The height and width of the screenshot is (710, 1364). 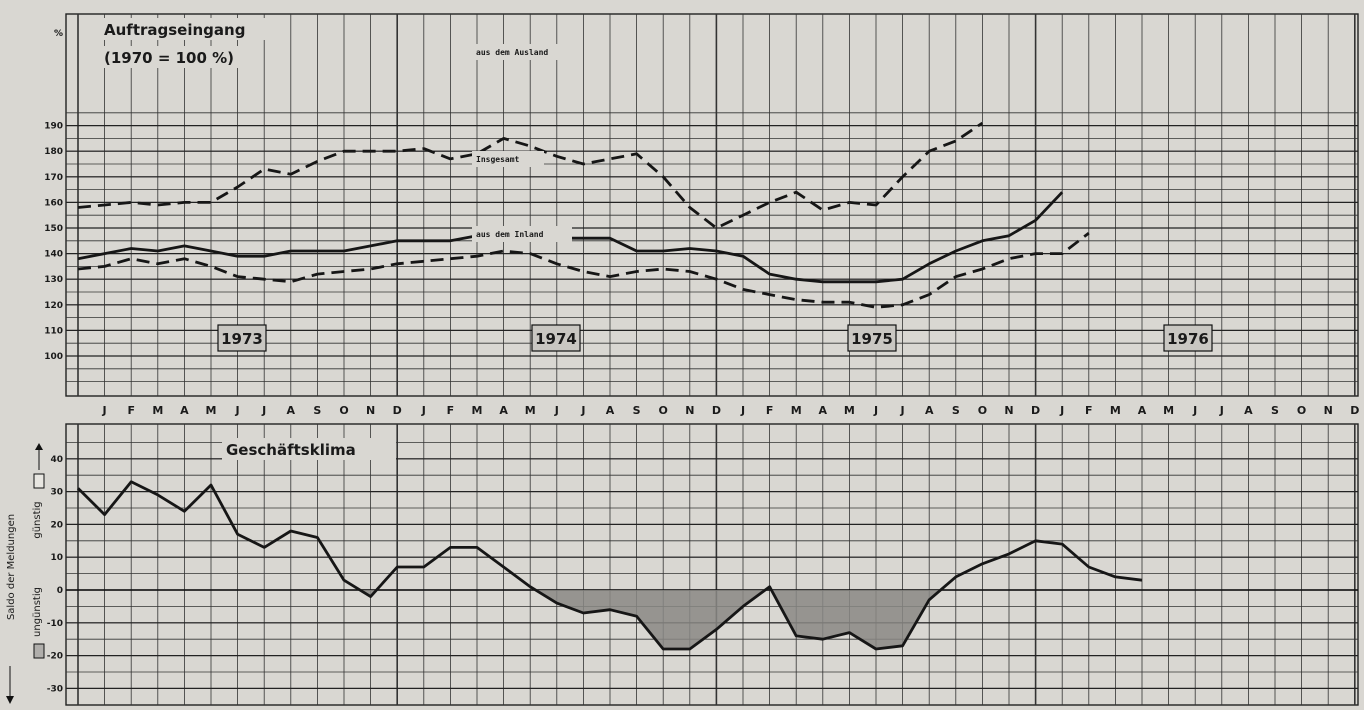 I want to click on y-tick-label: 190, so click(x=53, y=127).